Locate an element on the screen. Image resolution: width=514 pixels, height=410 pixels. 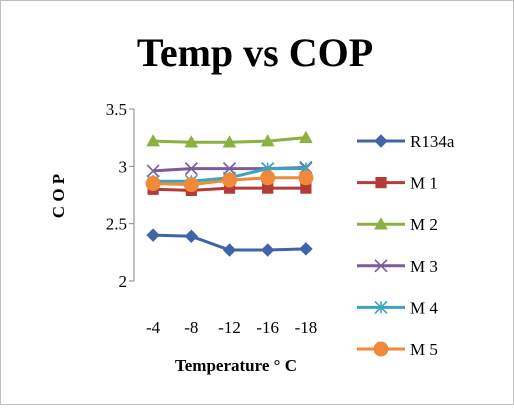
x-tick-label: -18 is located at coordinates (306, 327).